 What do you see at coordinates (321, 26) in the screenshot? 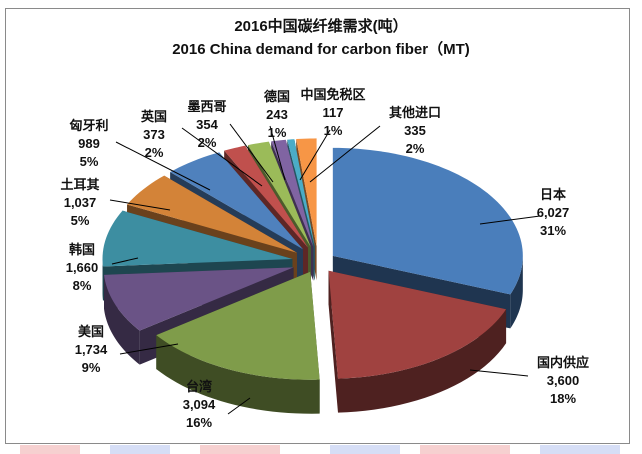
I see `chart-title: 2016中国碳纤维需求(吨）` at bounding box center [321, 26].